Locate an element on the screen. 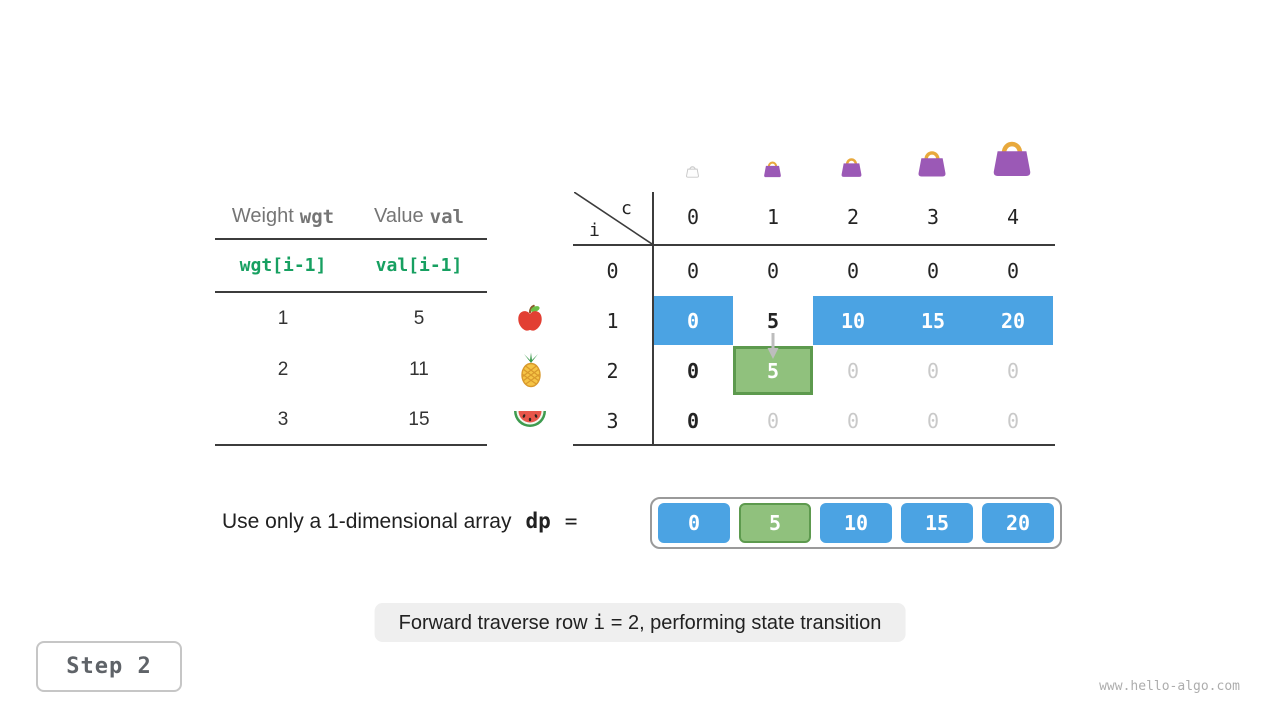 The image size is (1280, 720). dp-cell-highlight-blue: 20 is located at coordinates (1013, 320).